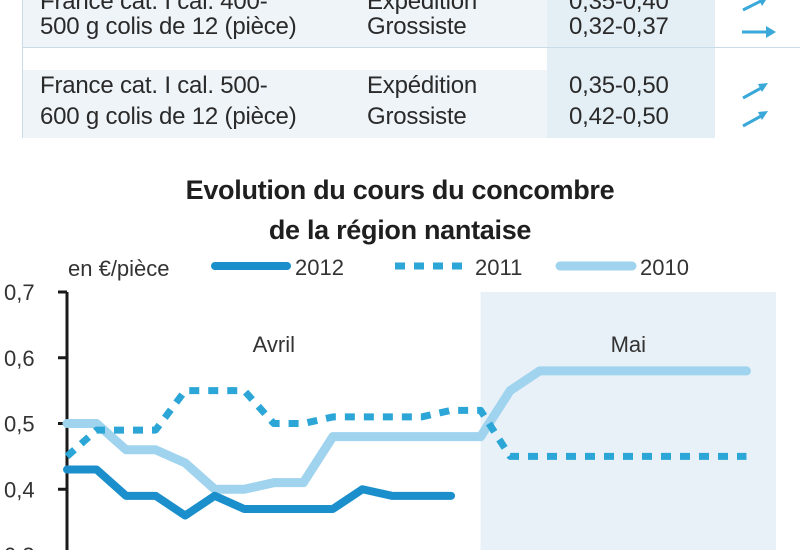  I want to click on product-line: 600 g colis de 12 (pièce), so click(168, 116).